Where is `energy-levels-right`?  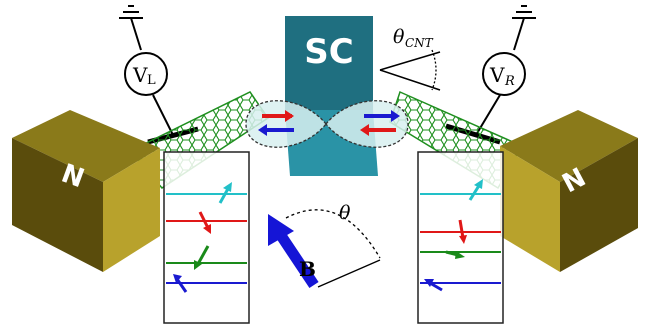 energy-levels-right is located at coordinates (460, 237).